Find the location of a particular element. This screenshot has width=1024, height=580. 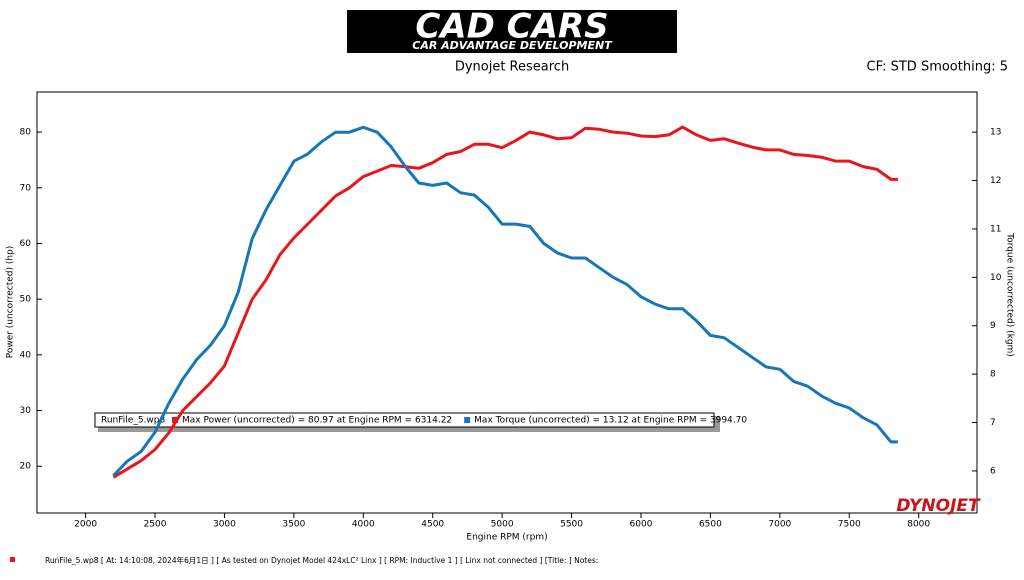

y2-tick-label: 6 is located at coordinates (993, 471).